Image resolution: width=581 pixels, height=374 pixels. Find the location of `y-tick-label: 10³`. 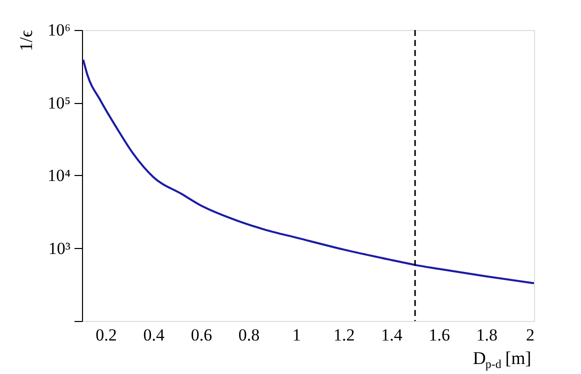

y-tick-label: 10³ is located at coordinates (59, 248).